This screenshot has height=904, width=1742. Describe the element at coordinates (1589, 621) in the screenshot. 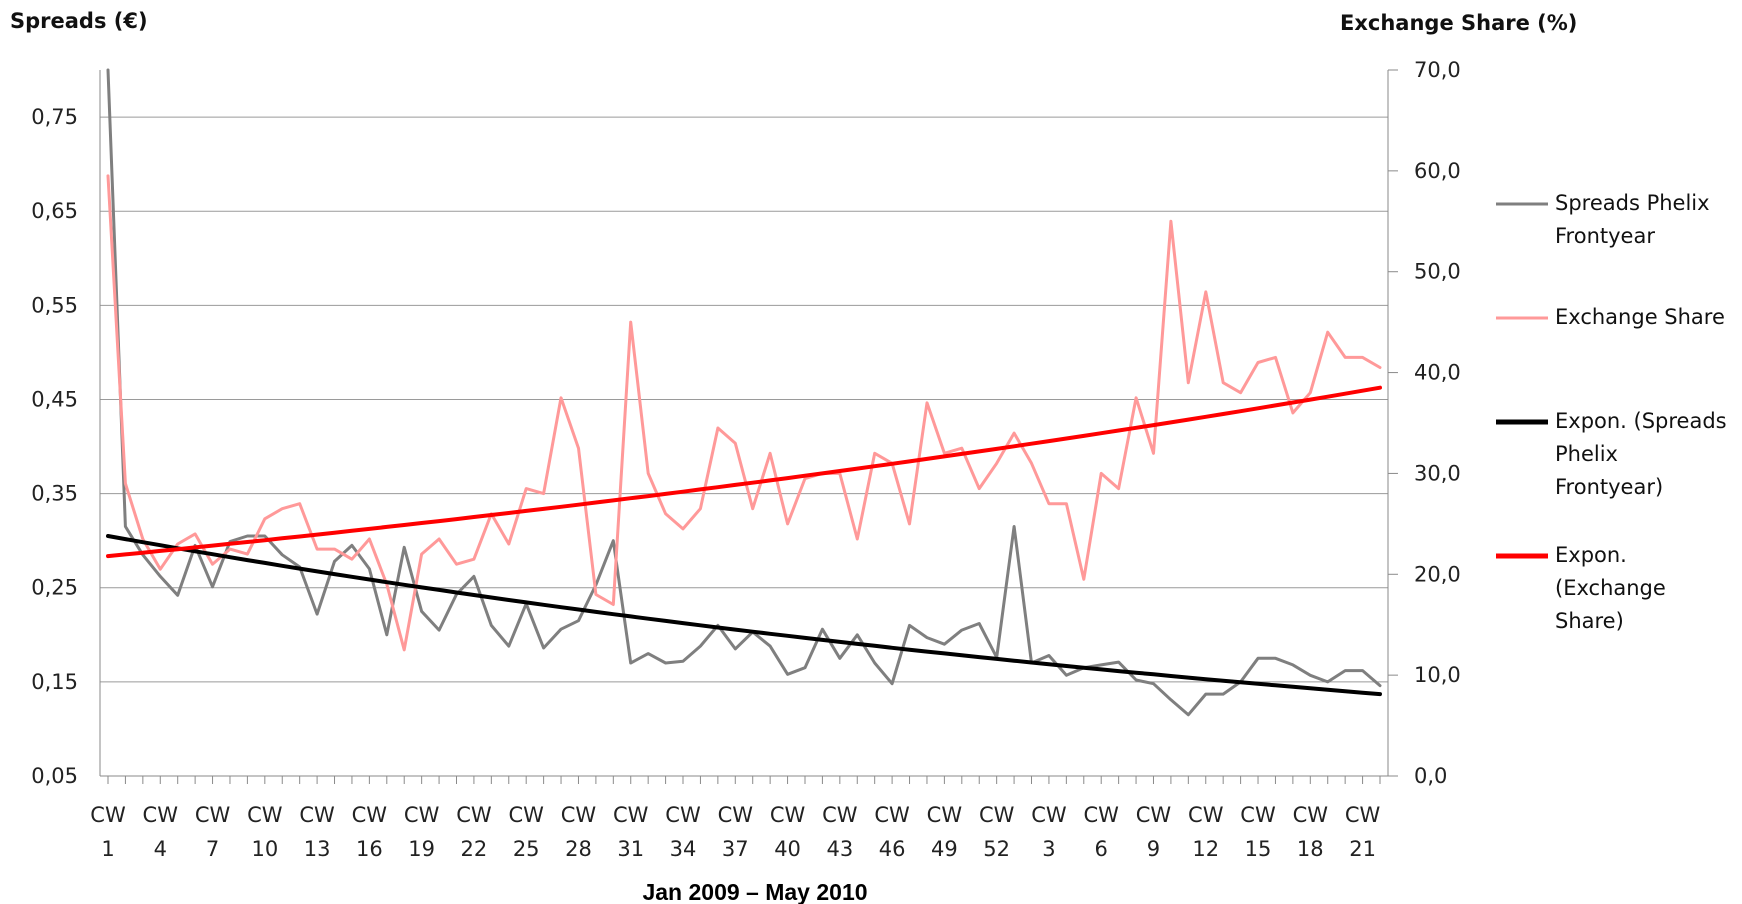

I see `legend-label-3: Share)` at that location.